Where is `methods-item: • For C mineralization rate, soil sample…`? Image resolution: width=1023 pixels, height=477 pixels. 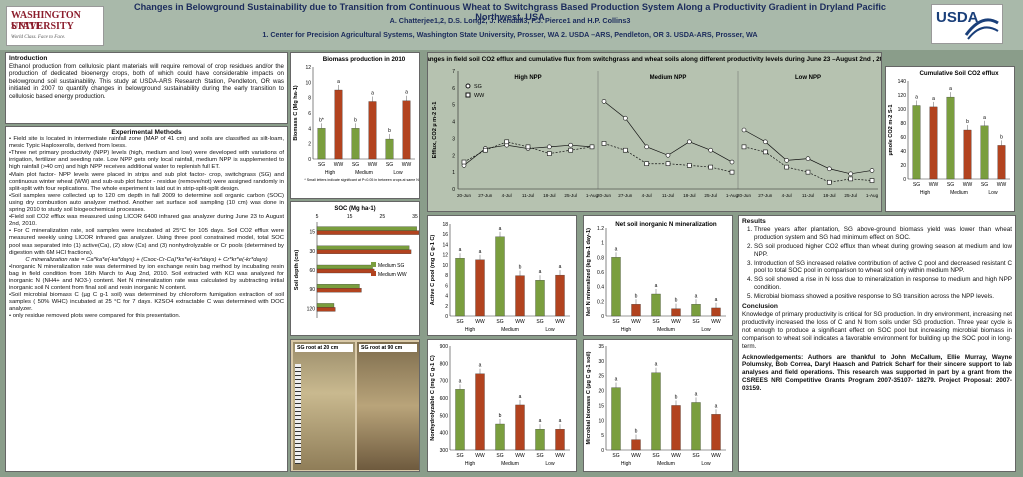
methods-item: • For C mineralization rate, soil sample… is located at coordinates (146, 242).